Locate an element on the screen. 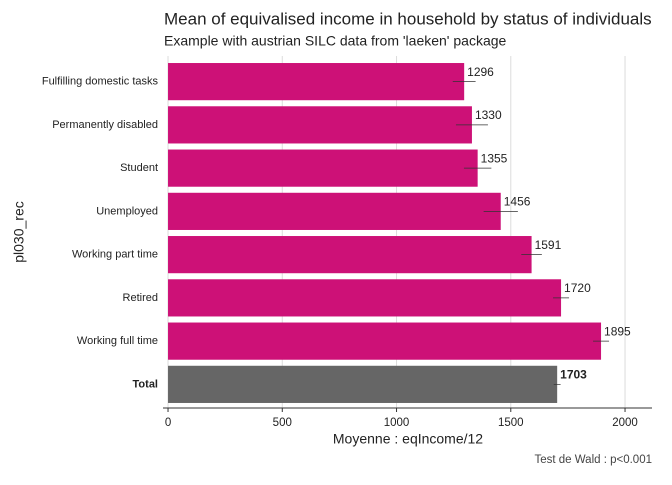  x-tick-label: 0 is located at coordinates (168, 423).